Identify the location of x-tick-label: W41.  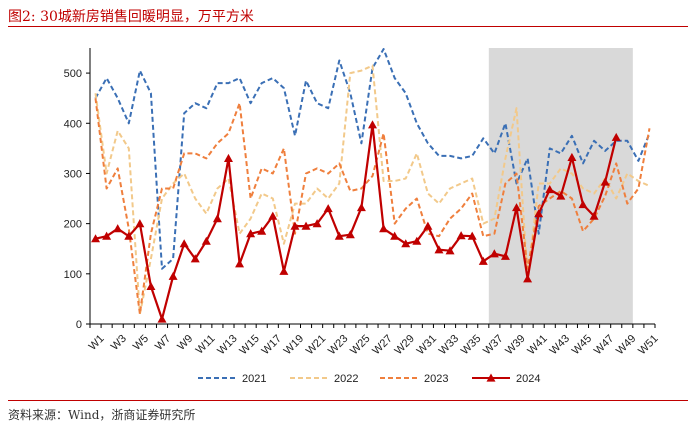
(537, 345).